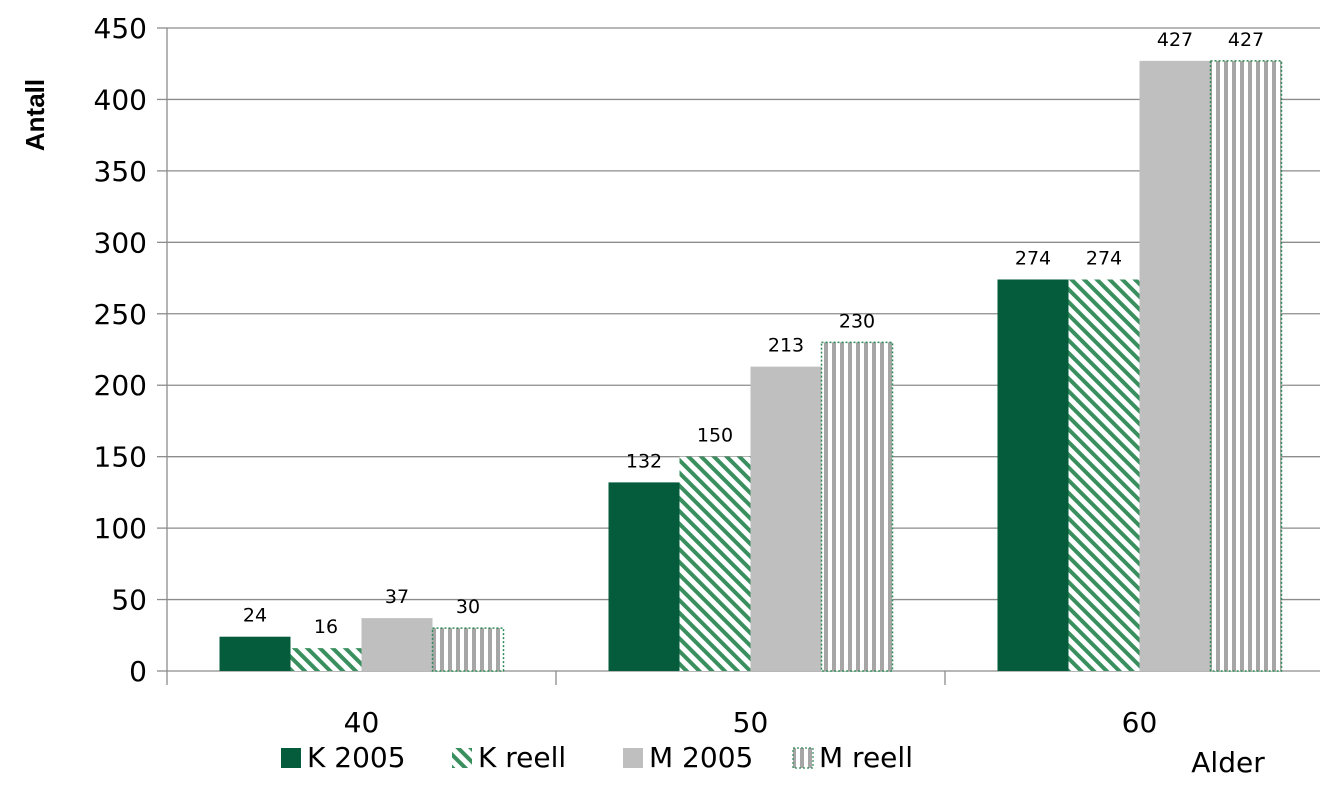 This screenshot has width=1320, height=797. Describe the element at coordinates (120, 28) in the screenshot. I see `y-tick-label: 450` at that location.